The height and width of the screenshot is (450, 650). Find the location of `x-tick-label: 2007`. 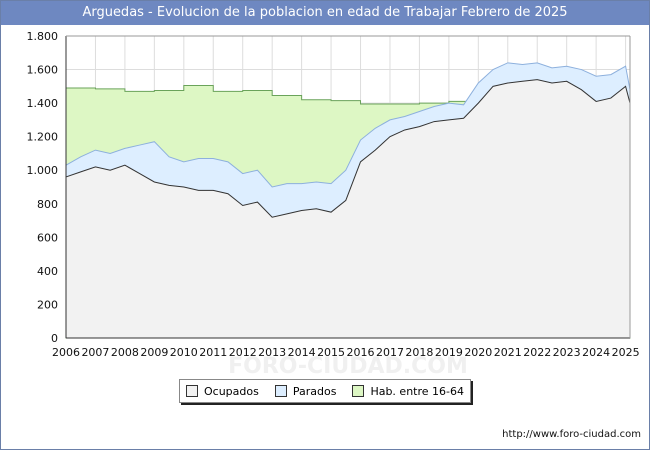

x-tick-label: 2007 is located at coordinates (95, 352).